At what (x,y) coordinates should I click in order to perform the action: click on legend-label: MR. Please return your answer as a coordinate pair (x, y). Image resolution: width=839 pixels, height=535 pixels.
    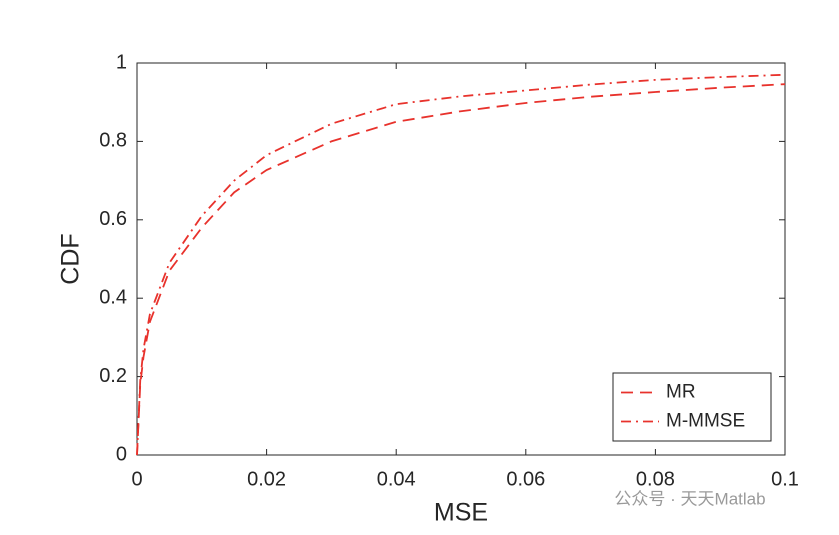
    Looking at the image, I should click on (681, 392).